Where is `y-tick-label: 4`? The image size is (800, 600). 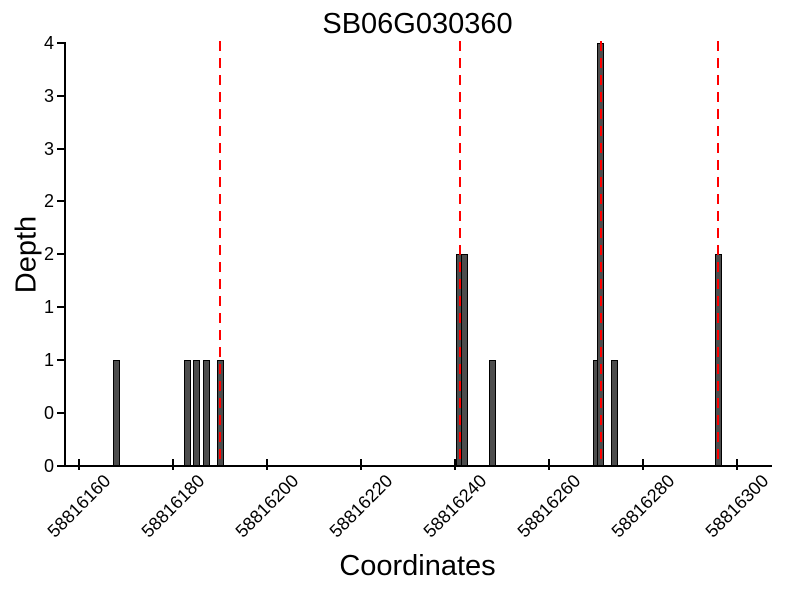 y-tick-label: 4 is located at coordinates (48, 43).